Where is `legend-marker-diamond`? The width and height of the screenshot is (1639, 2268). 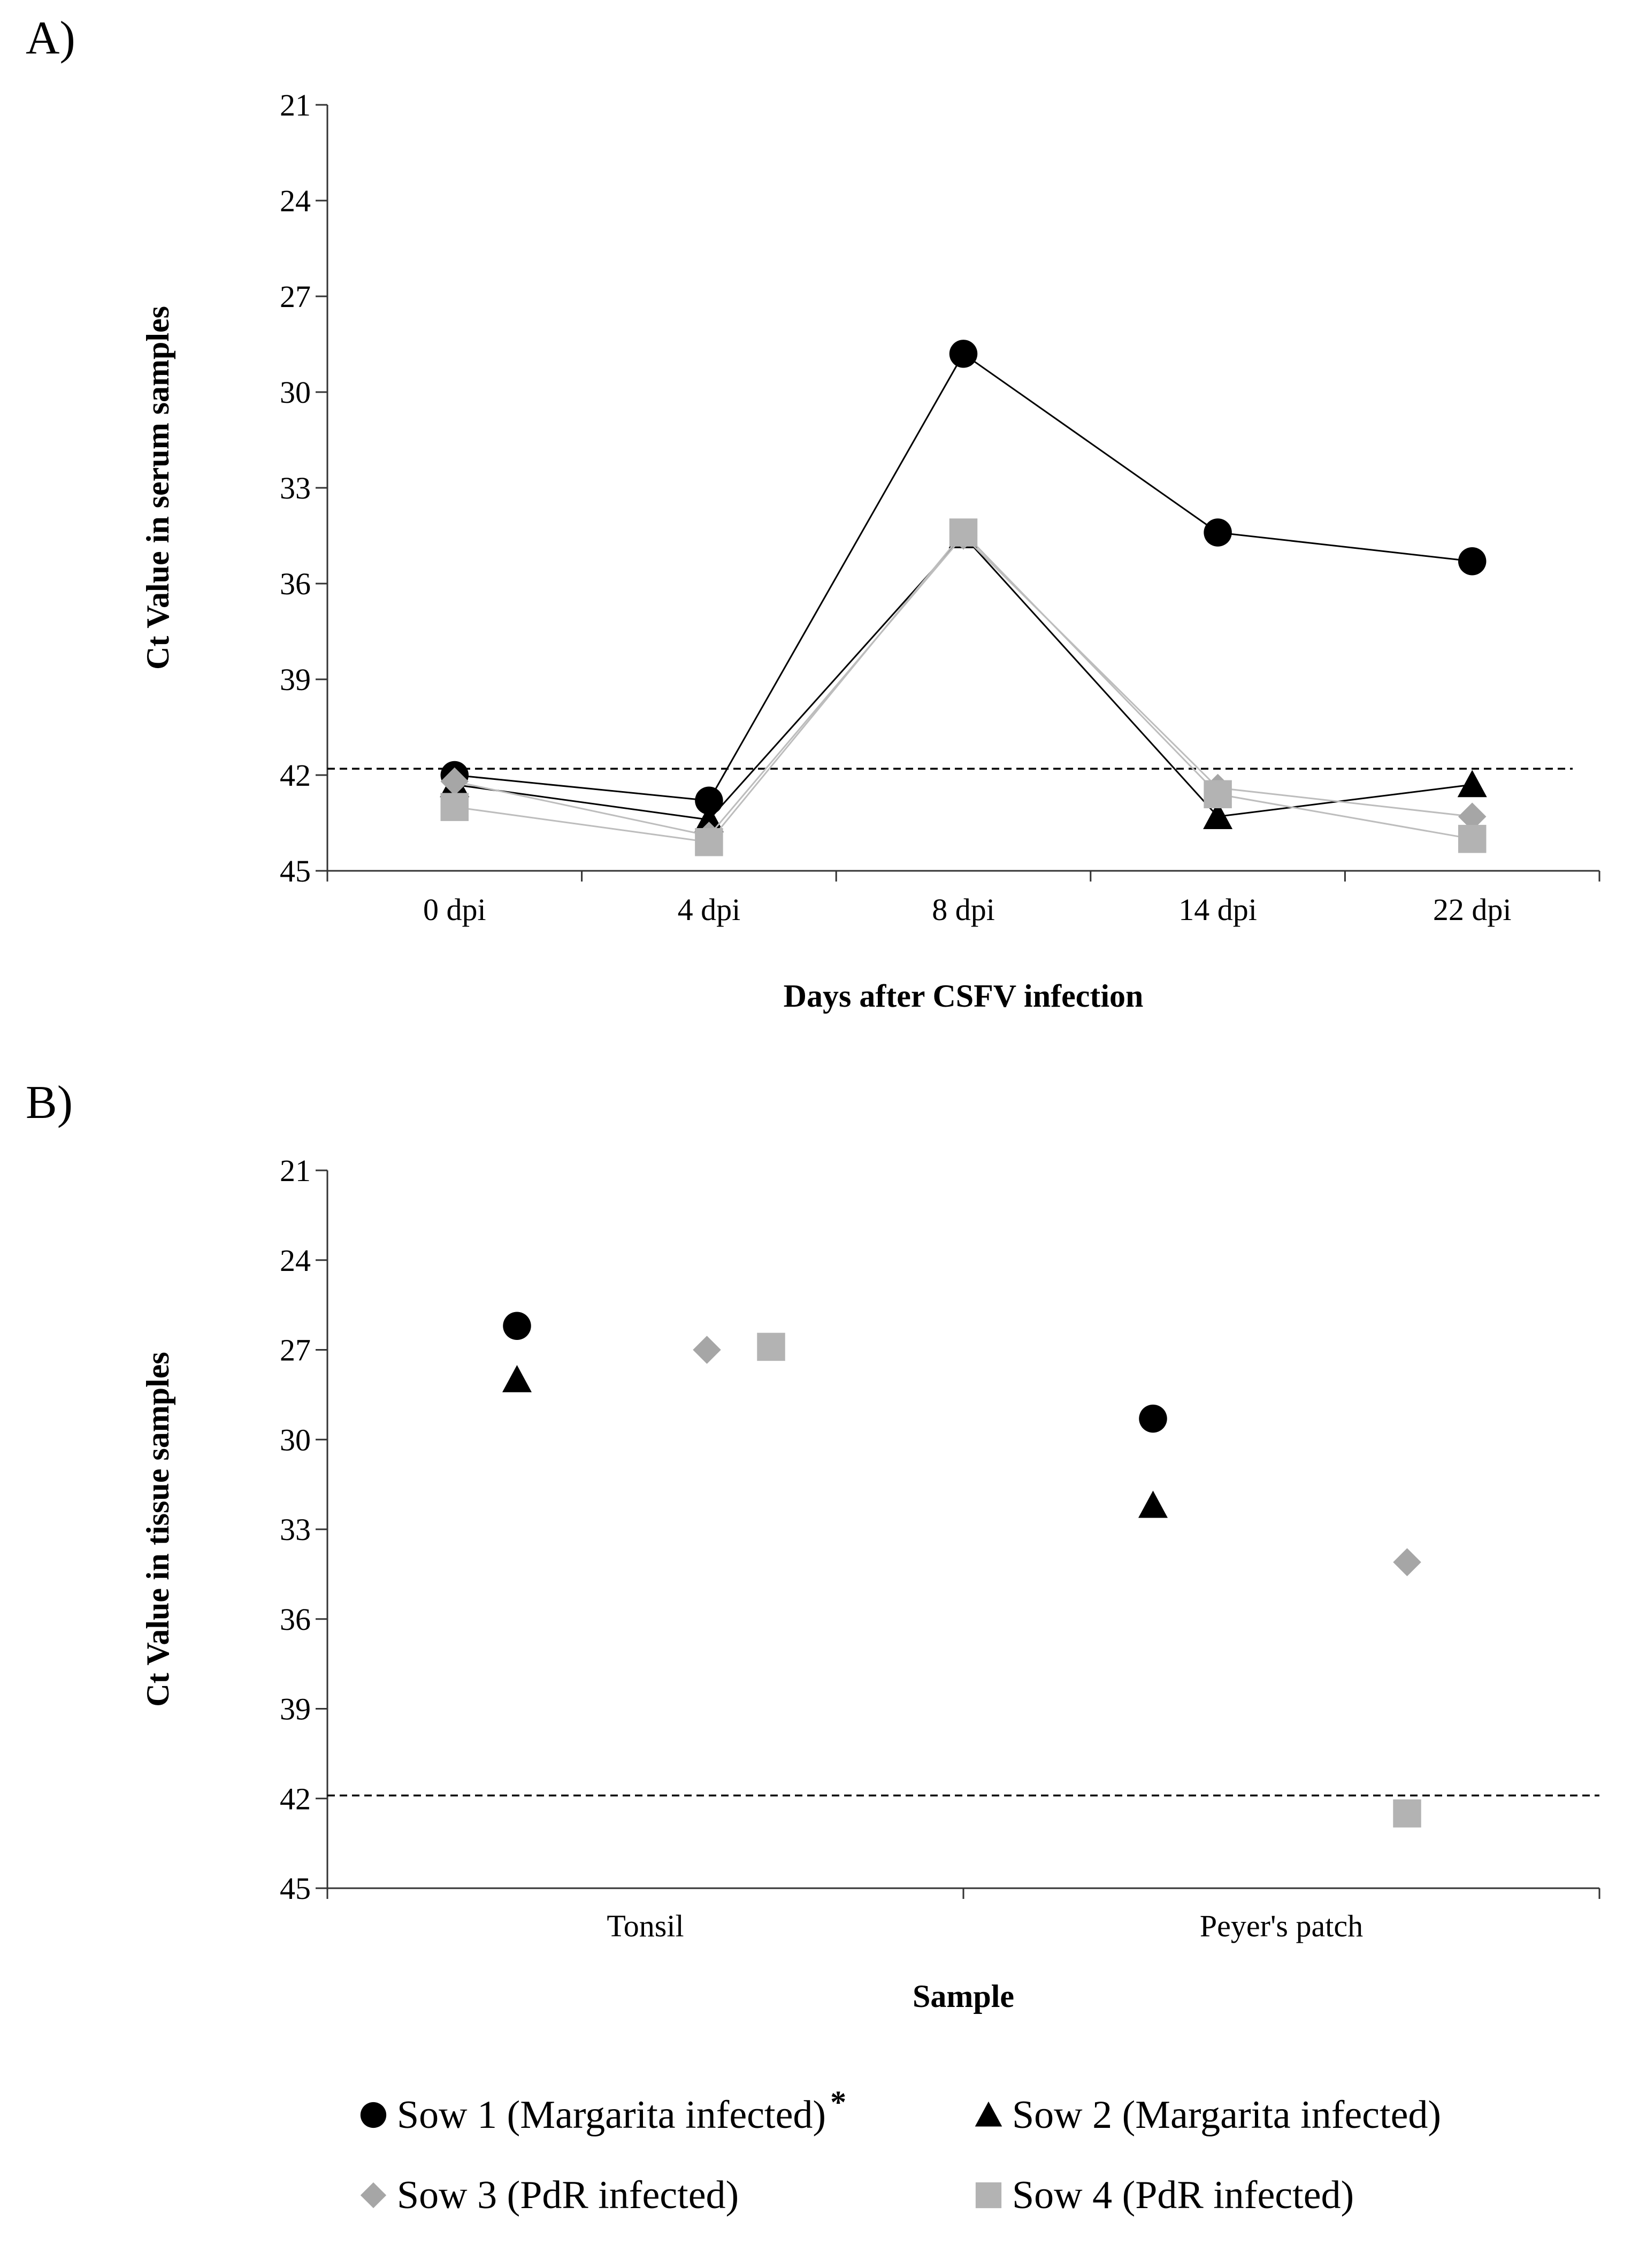 legend-marker-diamond is located at coordinates (373, 2195).